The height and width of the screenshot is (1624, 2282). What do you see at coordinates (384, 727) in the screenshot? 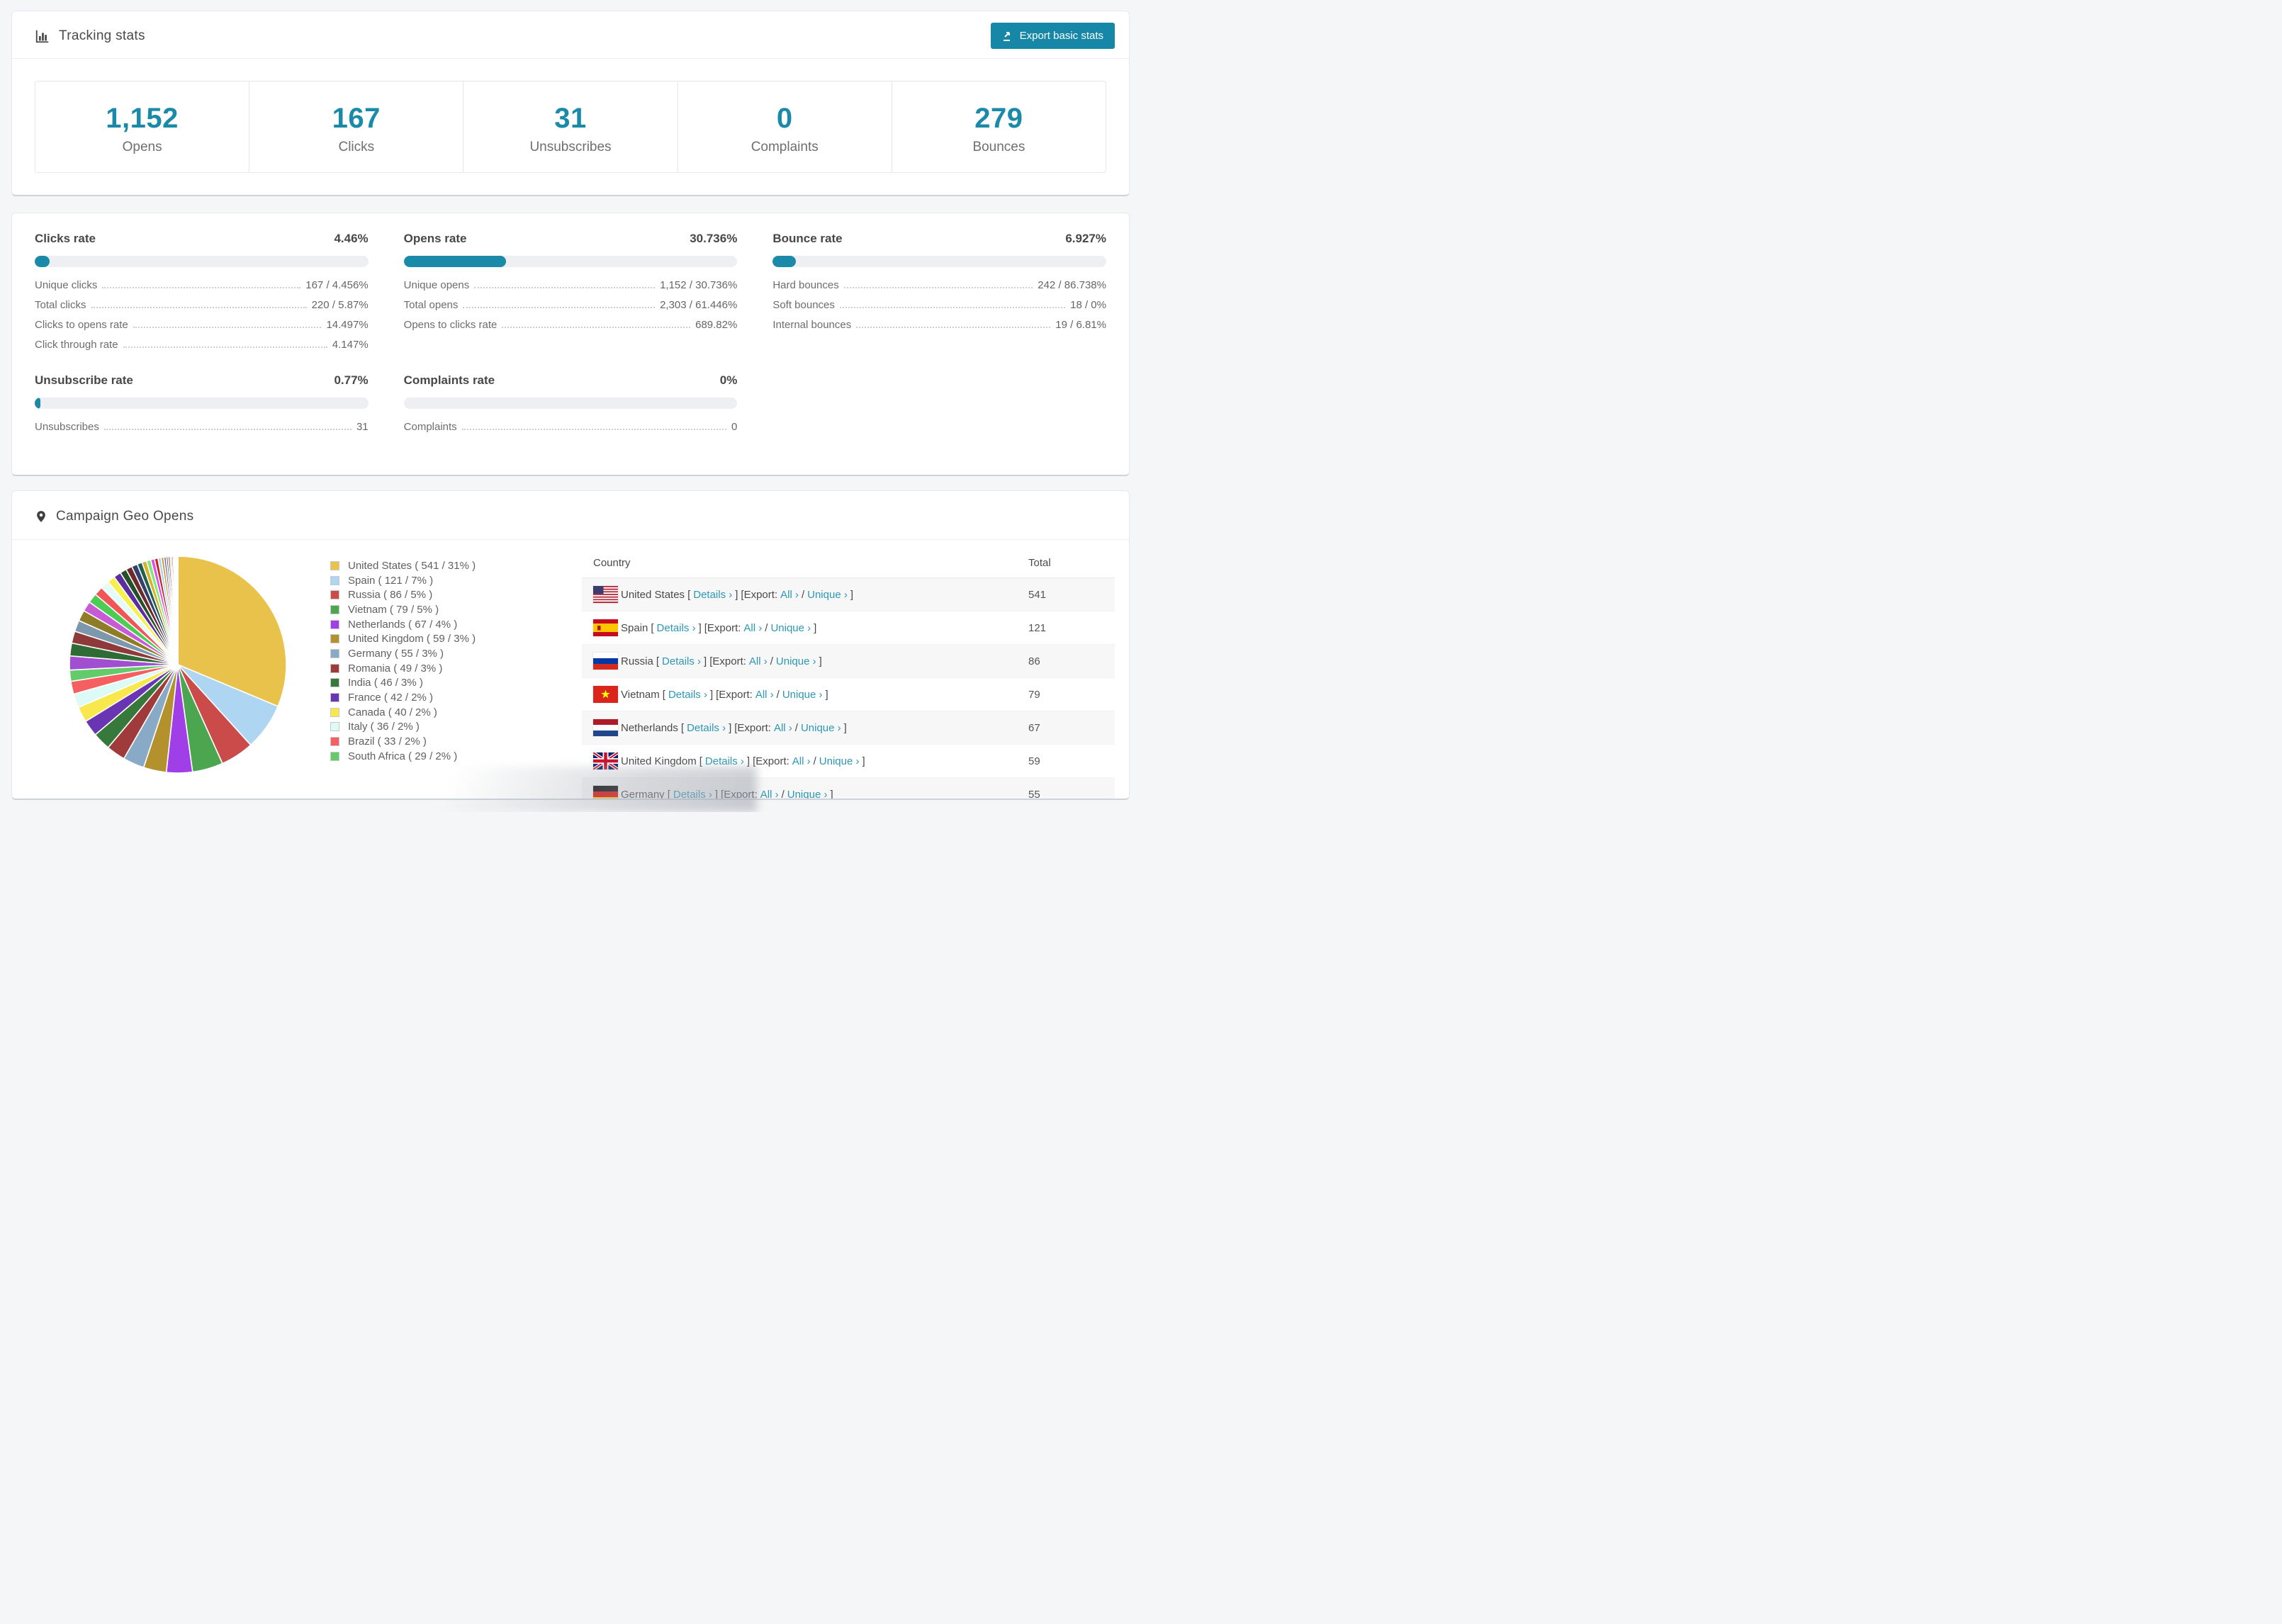
I see `legend-label: Italy ( 36 / 2% )` at bounding box center [384, 727].